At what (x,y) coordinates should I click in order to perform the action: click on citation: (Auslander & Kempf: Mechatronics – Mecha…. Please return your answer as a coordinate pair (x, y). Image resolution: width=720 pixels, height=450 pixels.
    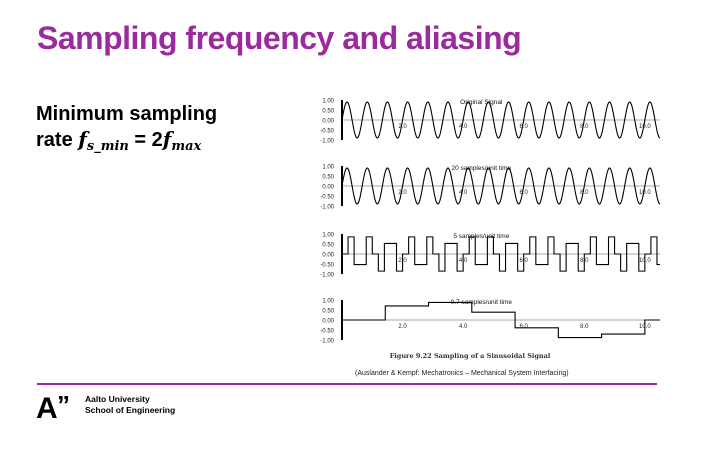
    Looking at the image, I should click on (462, 373).